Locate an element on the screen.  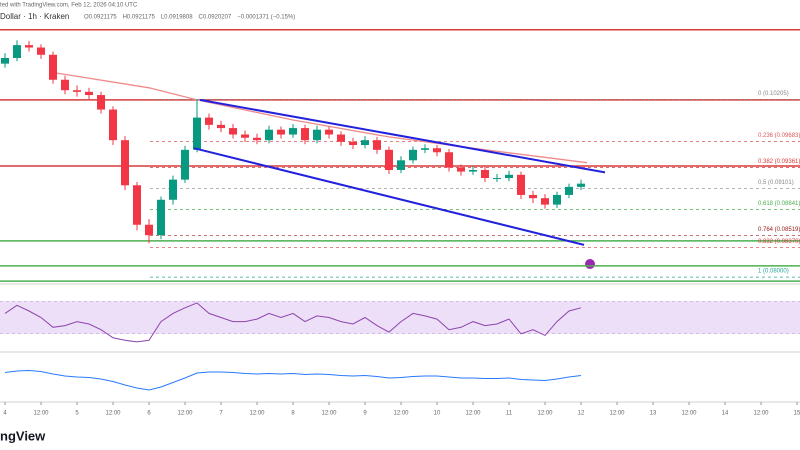
x-tick-label: 6 is located at coordinates (149, 414).